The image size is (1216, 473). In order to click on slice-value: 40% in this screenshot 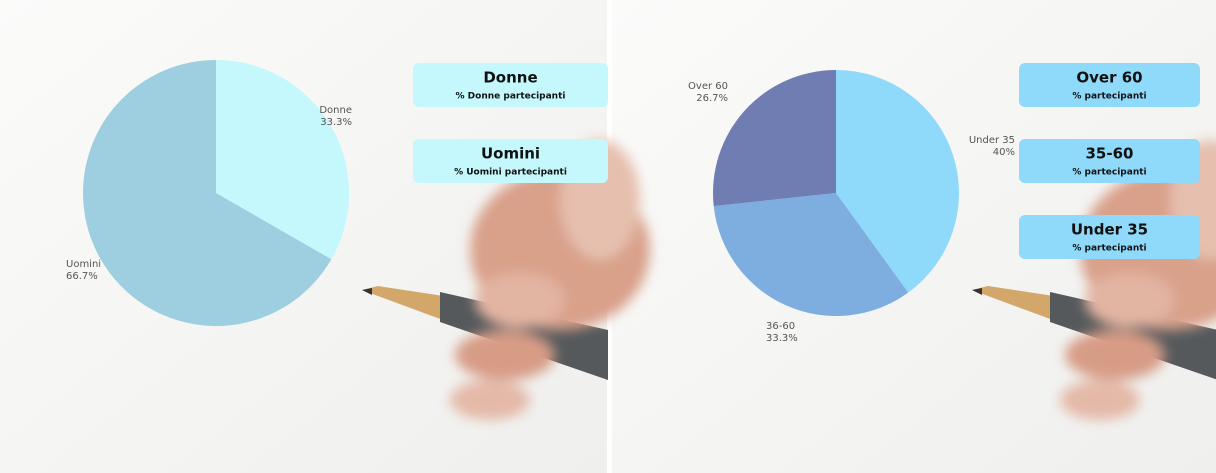, I will do `click(1004, 152)`.